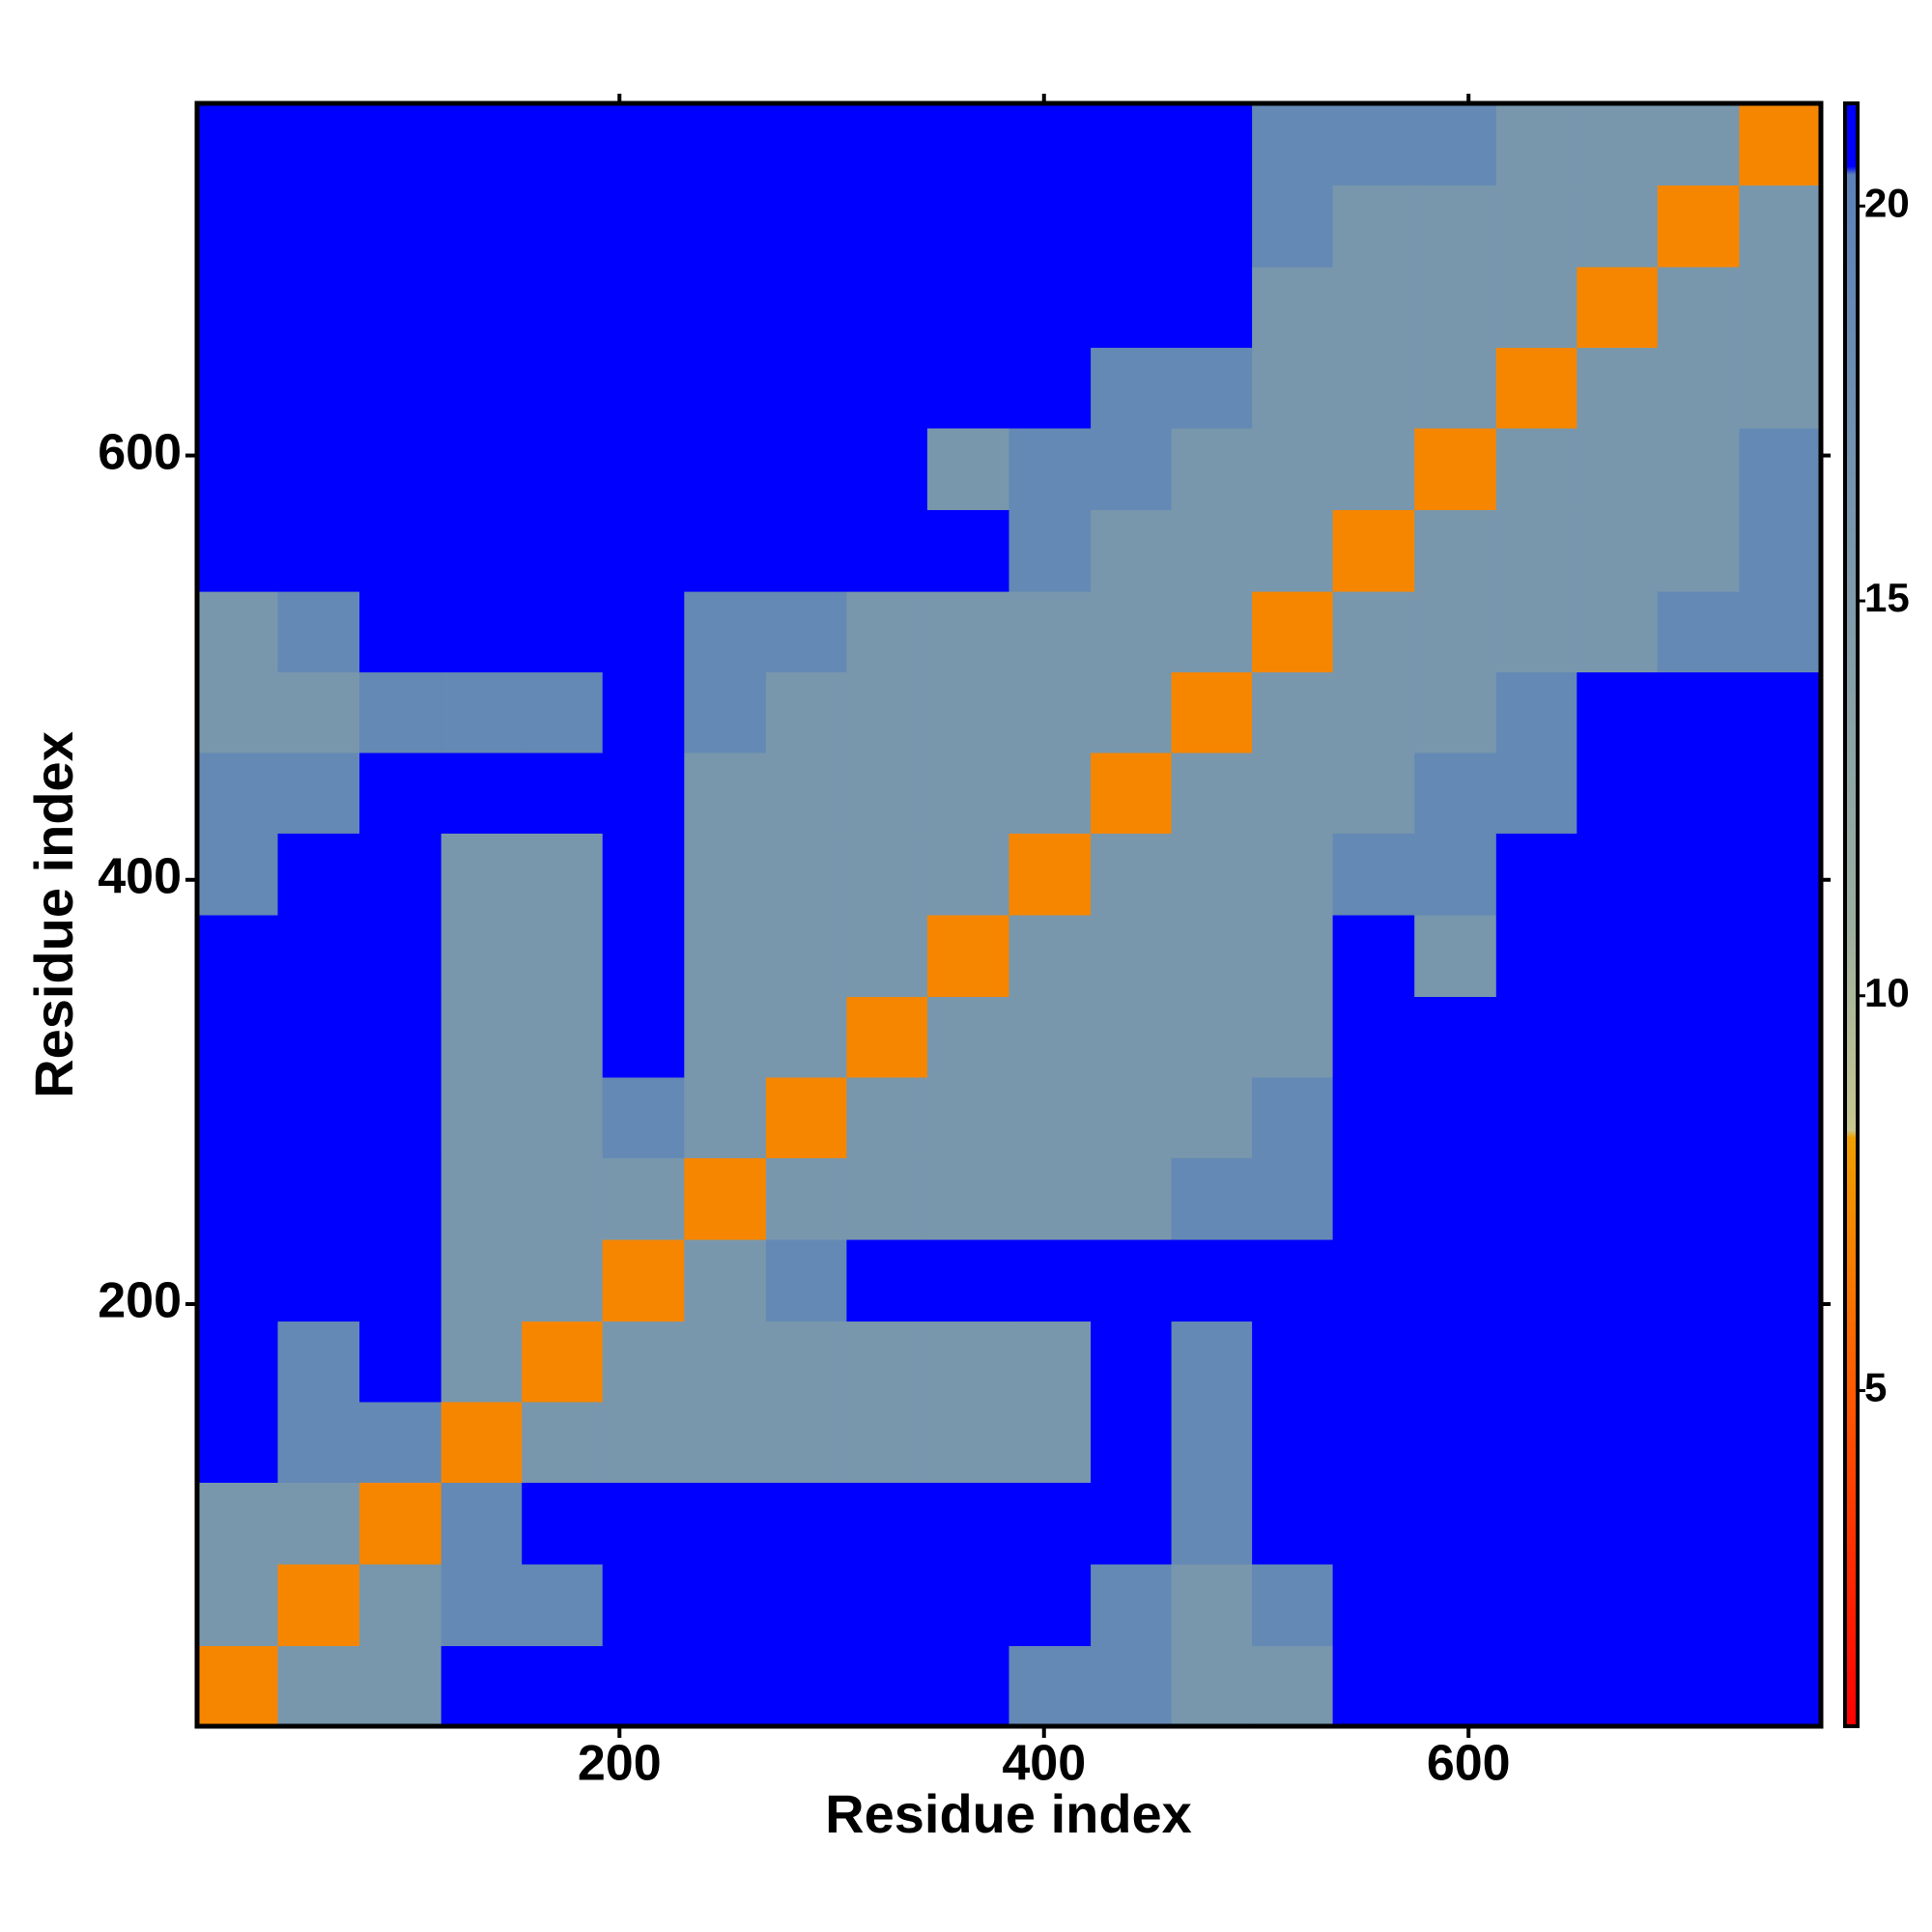 The width and height of the screenshot is (1932, 1932). Describe the element at coordinates (1469, 1764) in the screenshot. I see `x-tick-label: 600` at that location.